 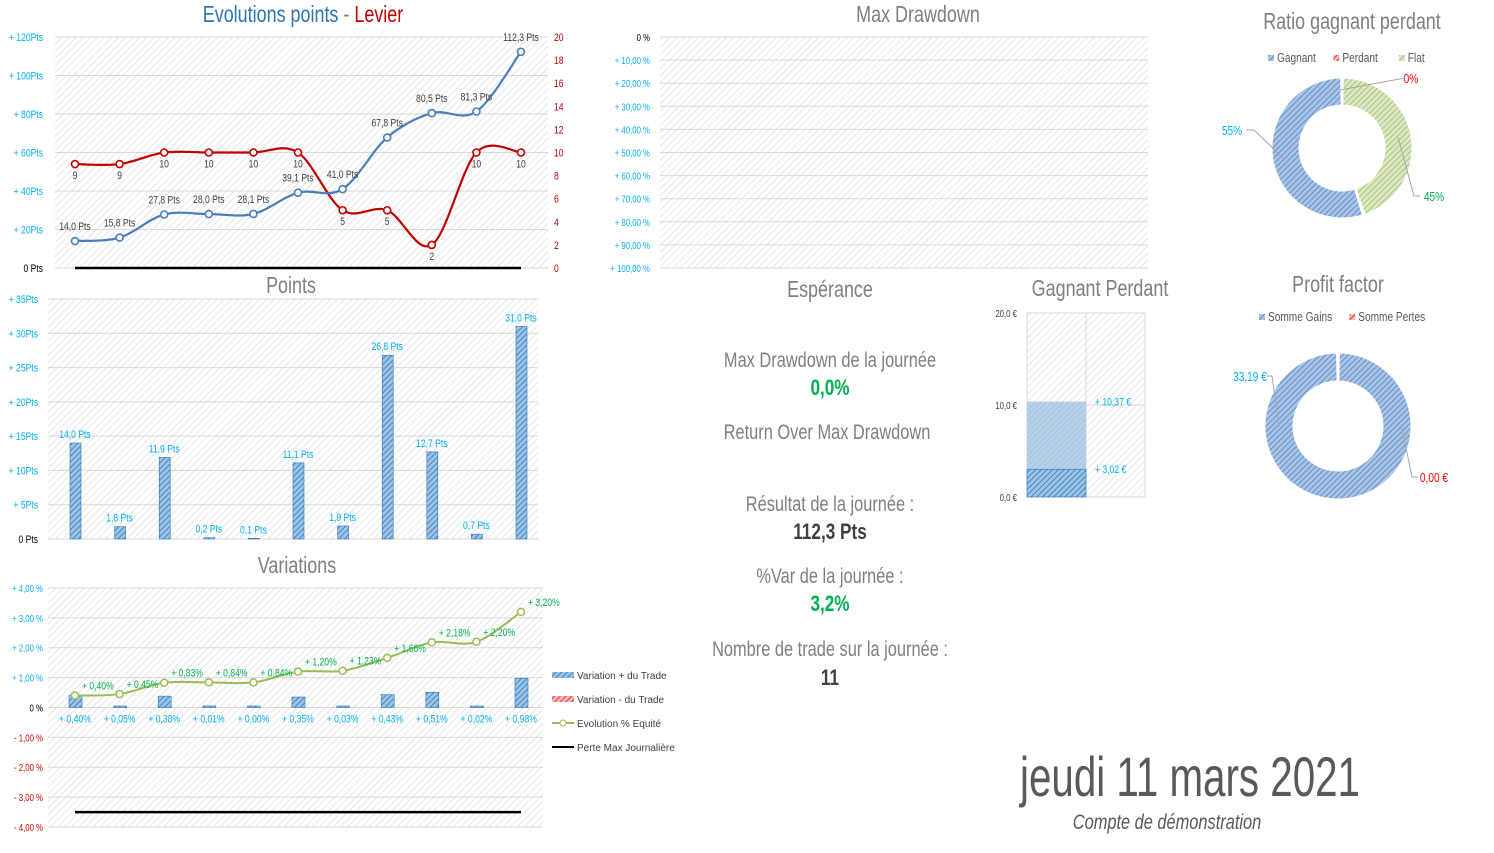 I want to click on points-chart-title: Points, so click(x=291, y=285).